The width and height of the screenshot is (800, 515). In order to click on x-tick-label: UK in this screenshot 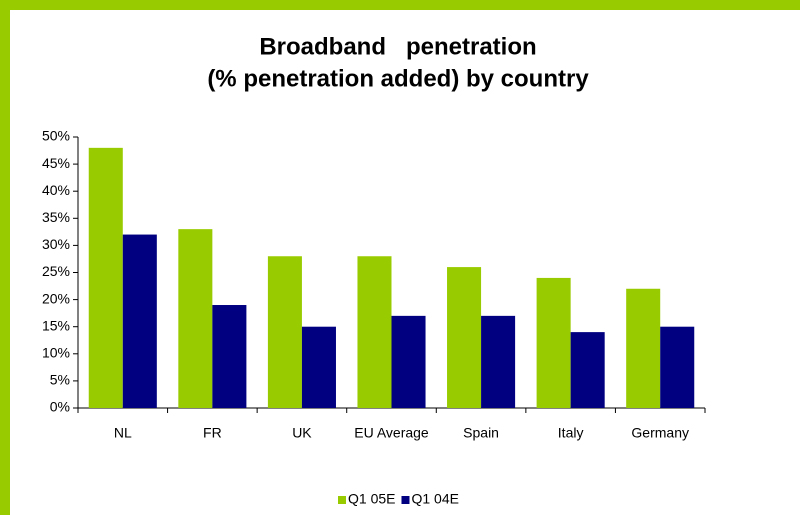, I will do `click(302, 433)`.